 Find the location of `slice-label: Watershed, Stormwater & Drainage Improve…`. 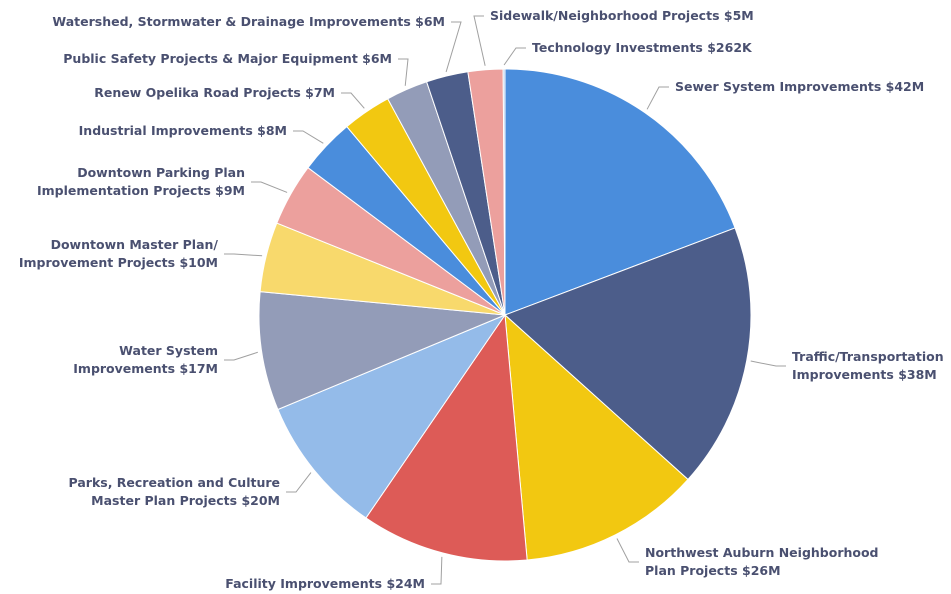

slice-label: Watershed, Stormwater & Drainage Improve… is located at coordinates (248, 22).